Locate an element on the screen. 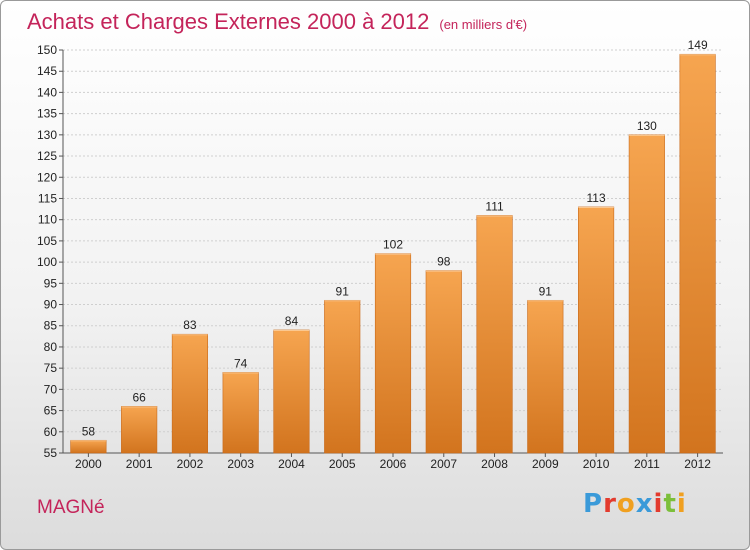 This screenshot has height=550, width=750. bar-value-label: 111 is located at coordinates (494, 206).